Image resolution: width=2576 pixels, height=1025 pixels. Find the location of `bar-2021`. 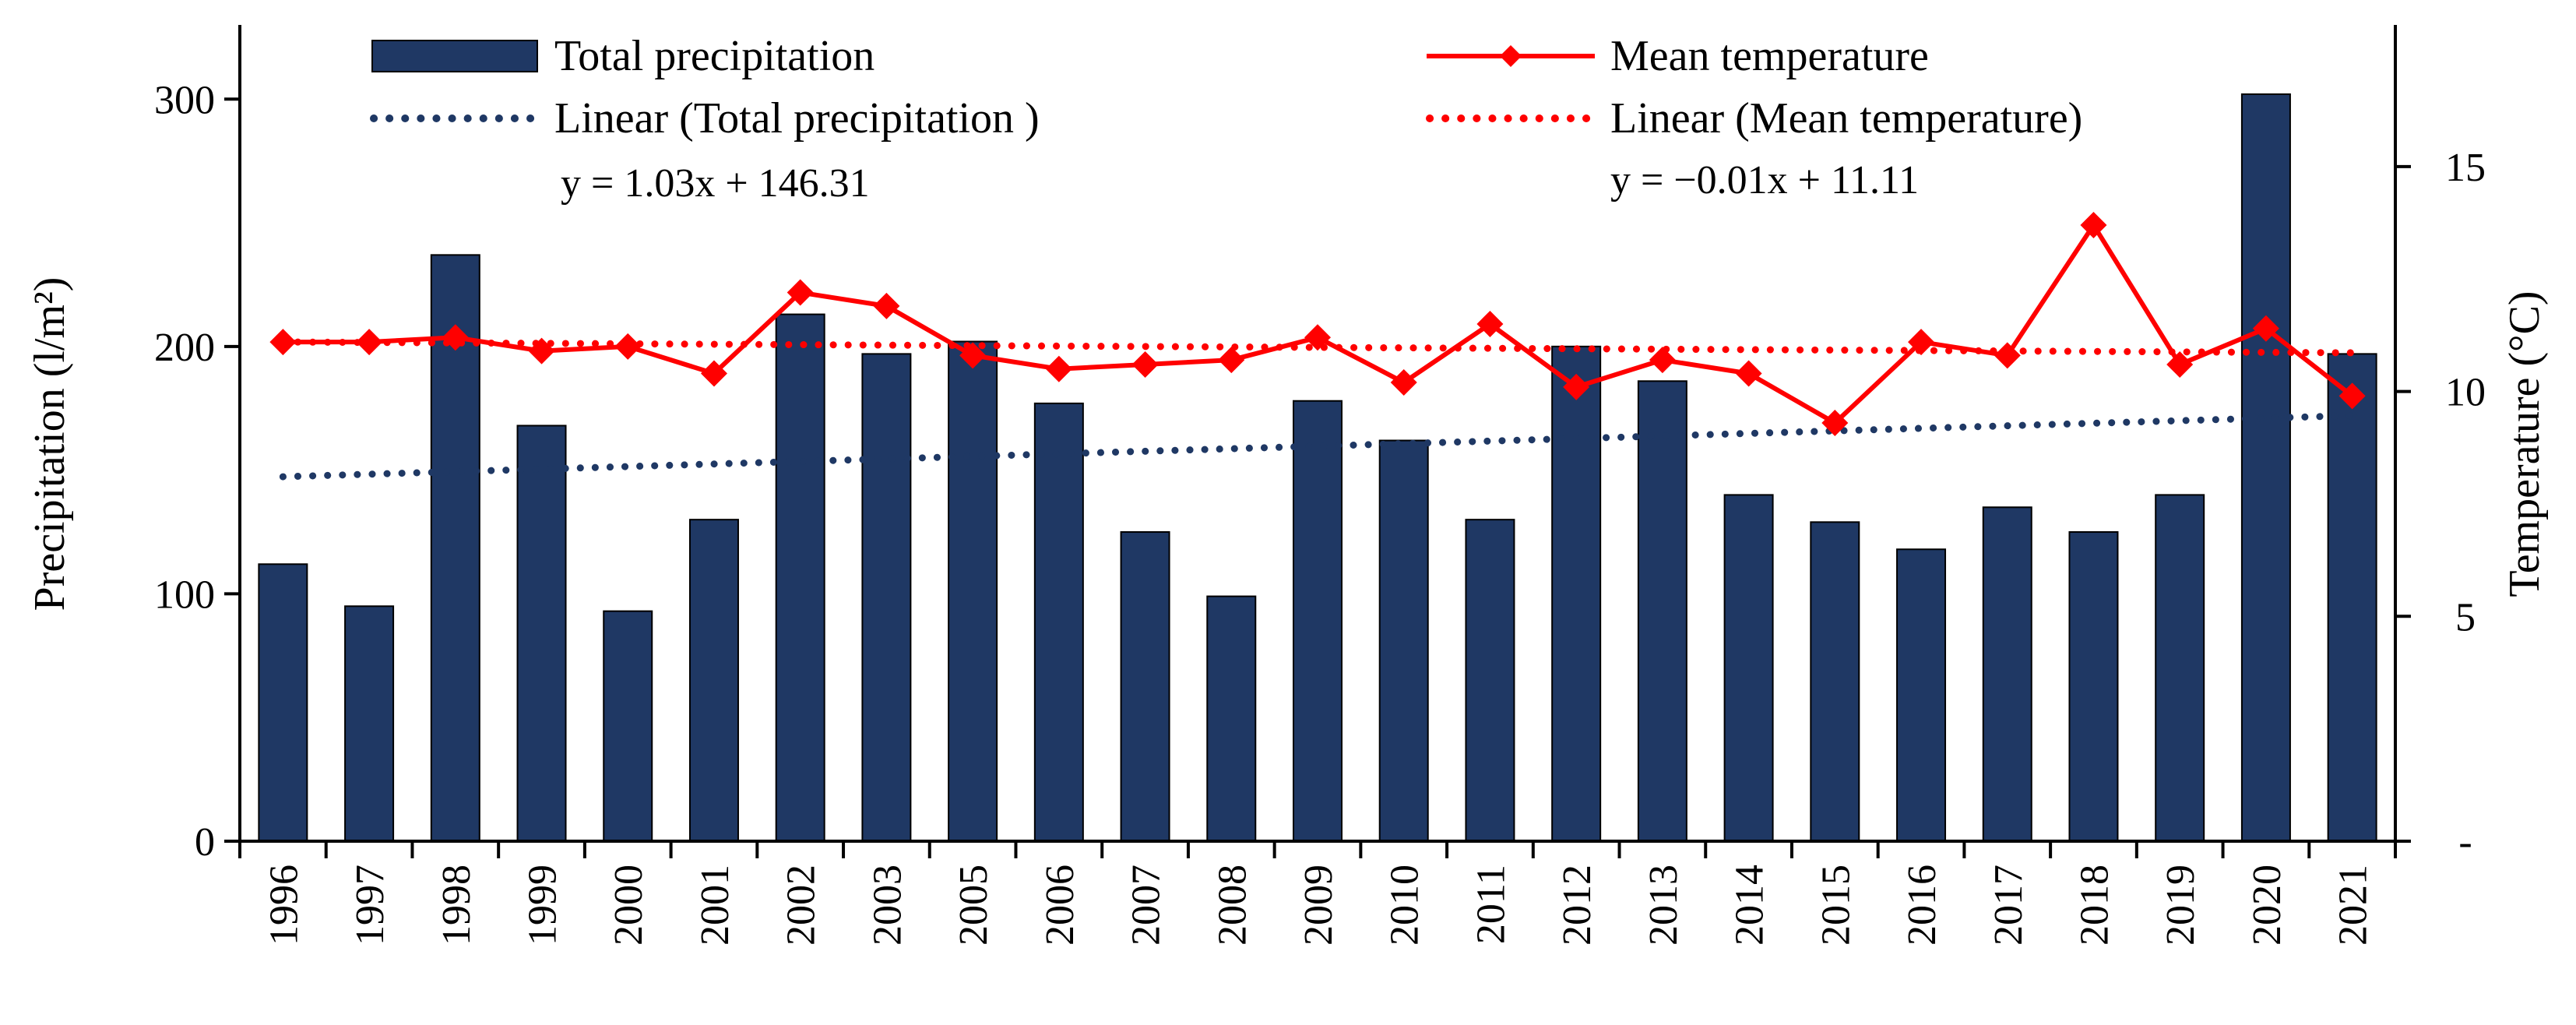

bar-2021 is located at coordinates (2352, 598).